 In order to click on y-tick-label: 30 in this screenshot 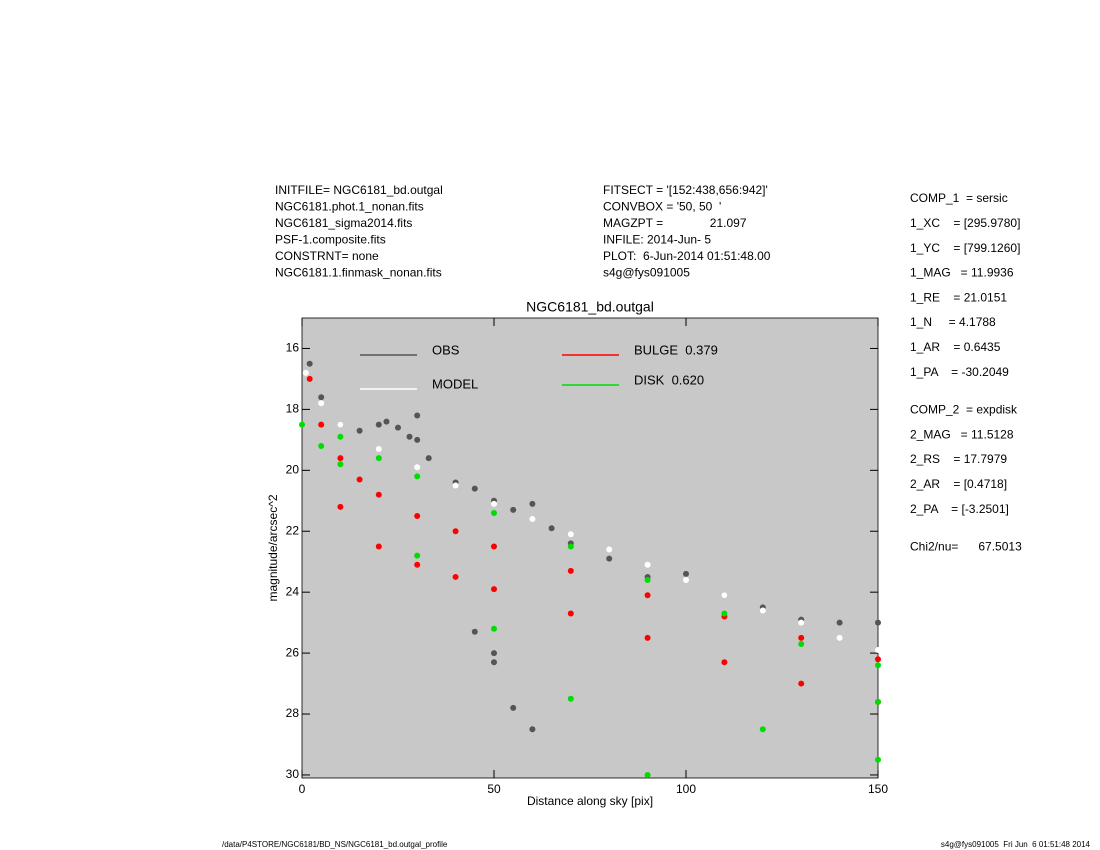, I will do `click(293, 774)`.